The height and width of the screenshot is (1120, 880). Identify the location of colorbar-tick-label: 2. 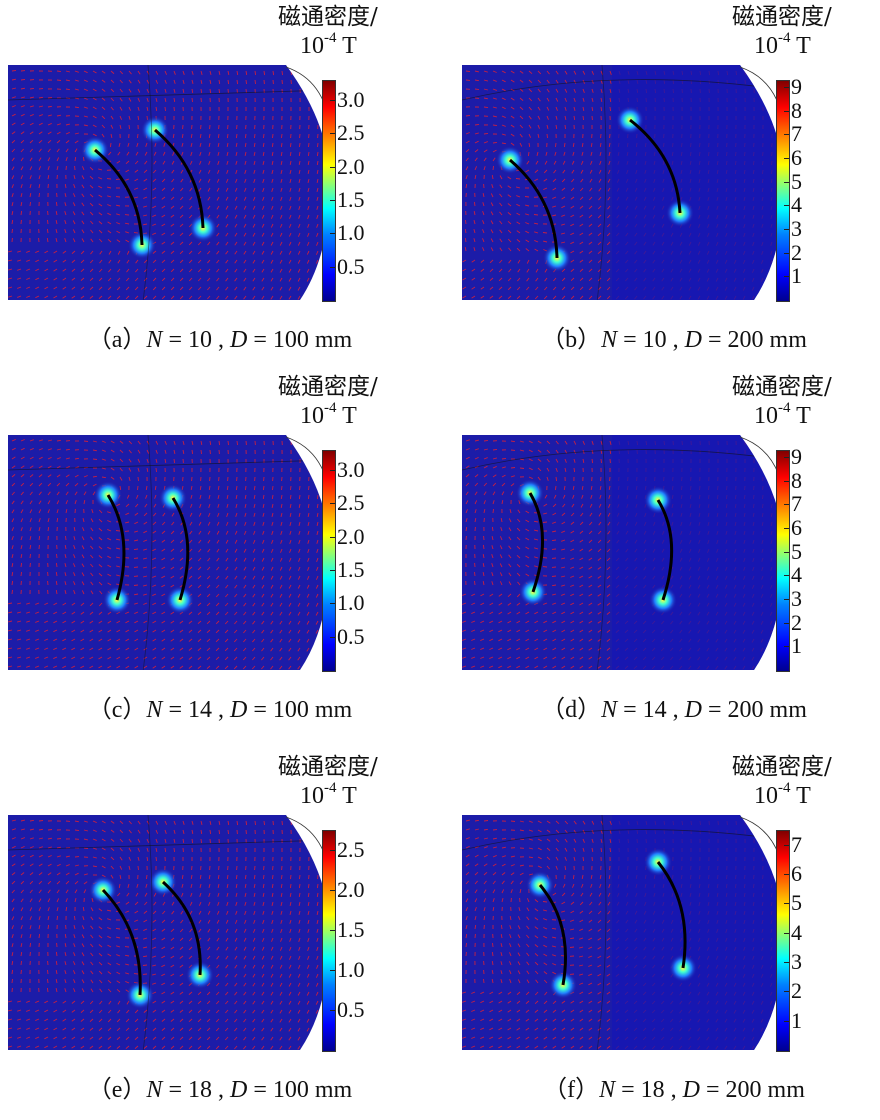
(796, 253).